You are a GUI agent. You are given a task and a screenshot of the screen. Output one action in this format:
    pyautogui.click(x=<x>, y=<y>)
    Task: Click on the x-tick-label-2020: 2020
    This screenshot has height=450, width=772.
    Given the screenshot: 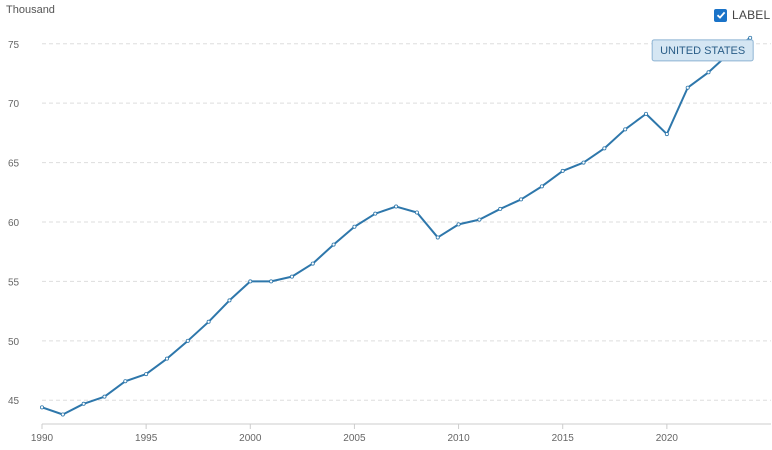 What is the action you would take?
    pyautogui.click(x=667, y=438)
    